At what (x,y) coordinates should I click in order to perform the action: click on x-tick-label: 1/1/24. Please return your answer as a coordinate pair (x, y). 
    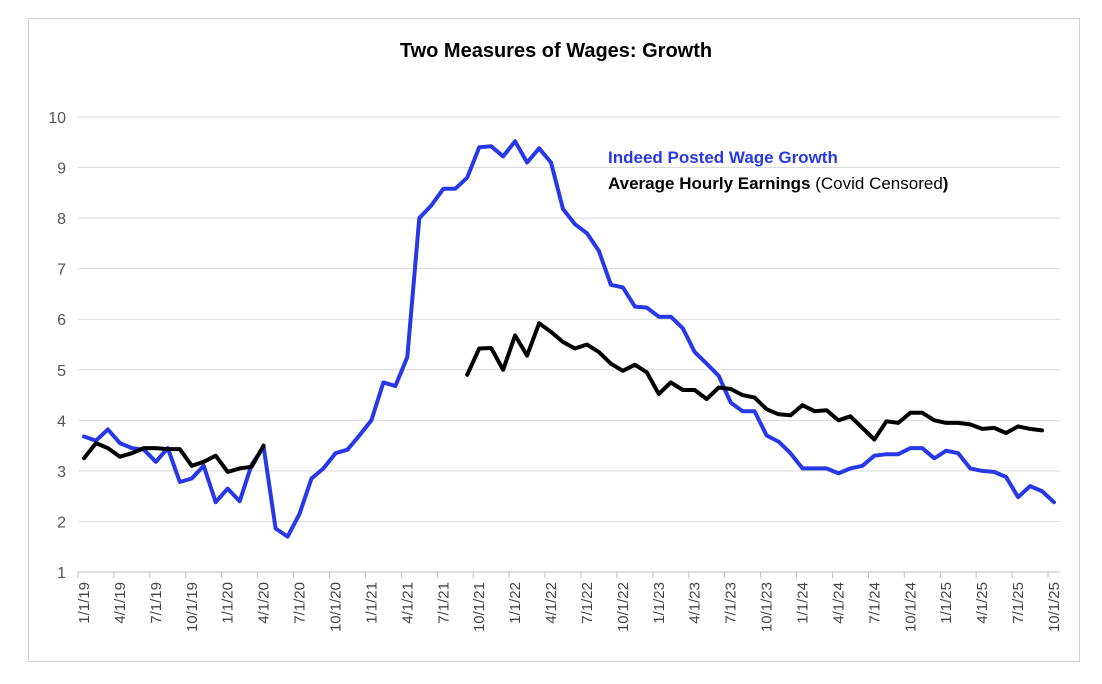
    Looking at the image, I should click on (803, 603).